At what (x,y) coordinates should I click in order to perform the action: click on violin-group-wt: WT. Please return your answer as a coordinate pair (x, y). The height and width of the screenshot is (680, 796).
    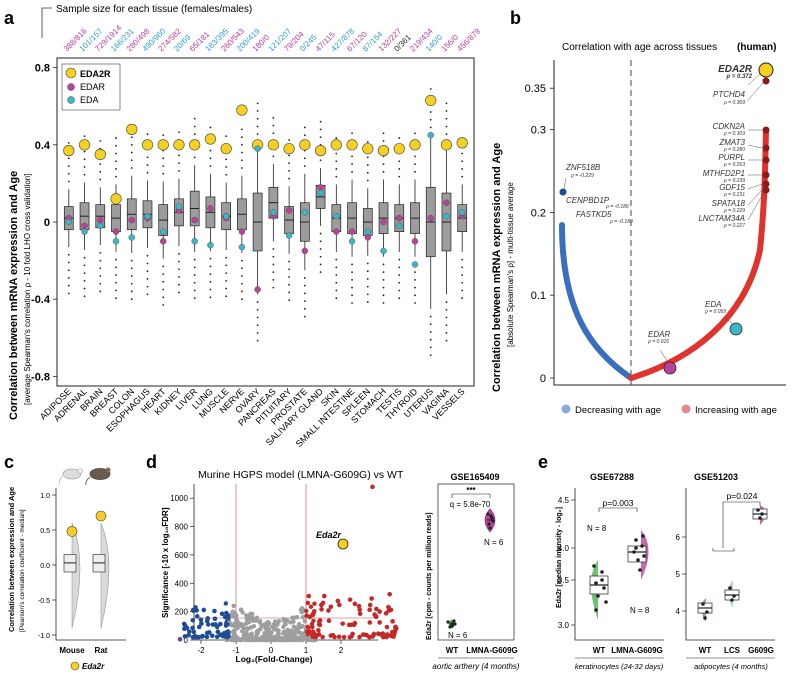
    Looking at the image, I should click on (452, 650).